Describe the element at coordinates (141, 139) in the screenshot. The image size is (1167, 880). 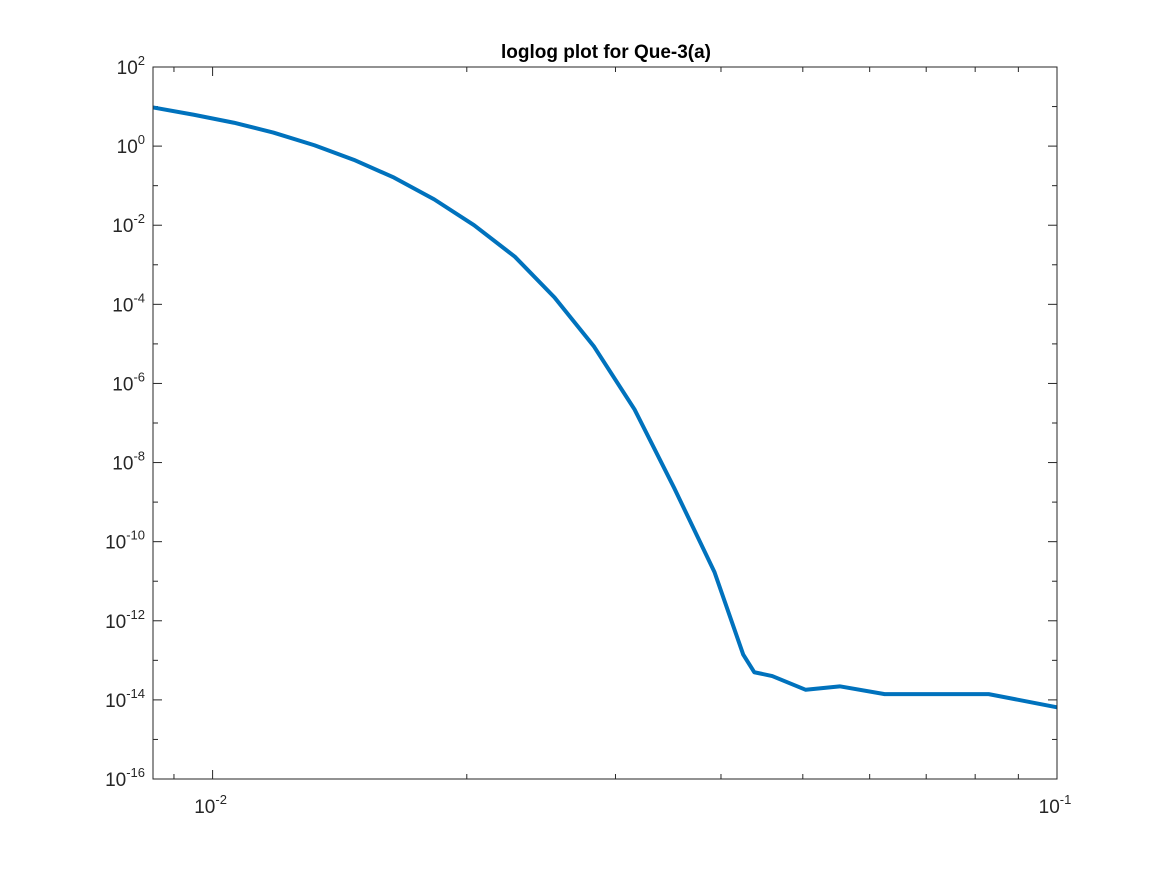
I see `y-tick-exponent: 0` at that location.